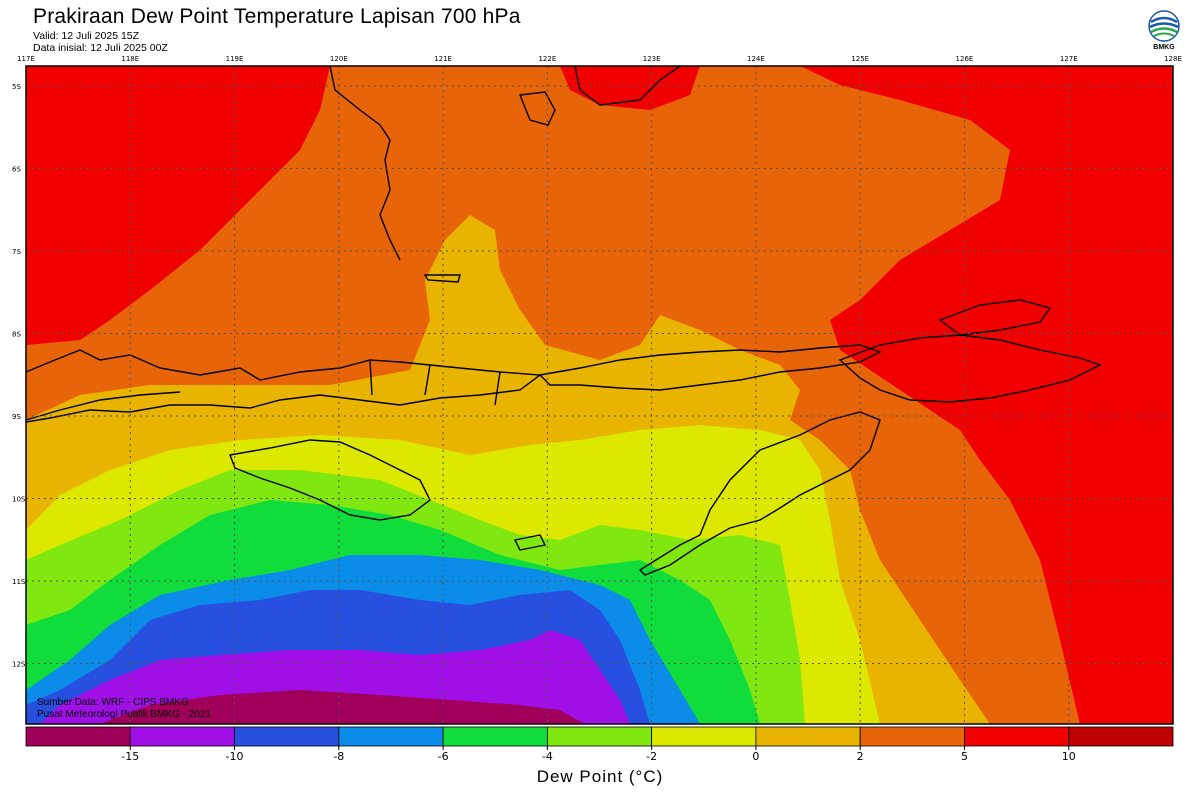 The height and width of the screenshot is (800, 1200). What do you see at coordinates (19, 665) in the screenshot?
I see `lat-label: 12S` at bounding box center [19, 665].